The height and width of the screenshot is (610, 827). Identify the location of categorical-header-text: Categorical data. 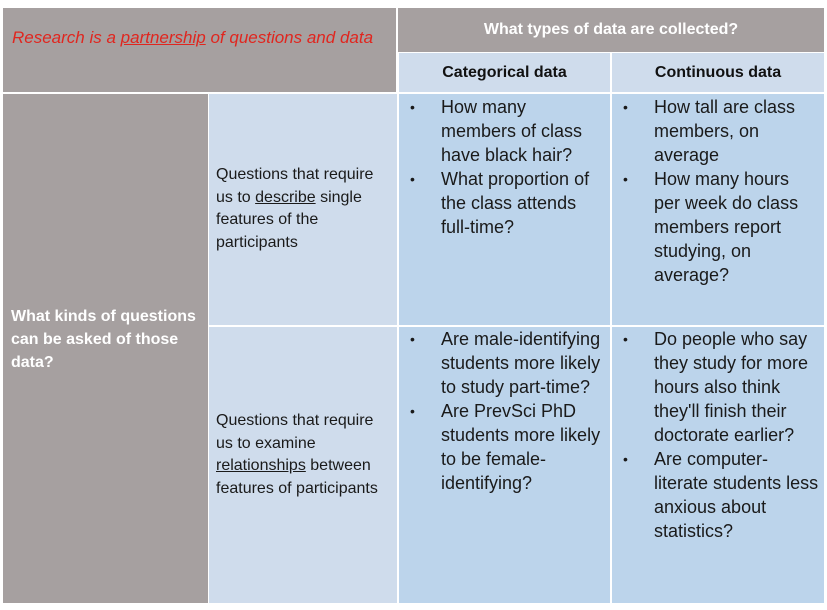
(504, 72).